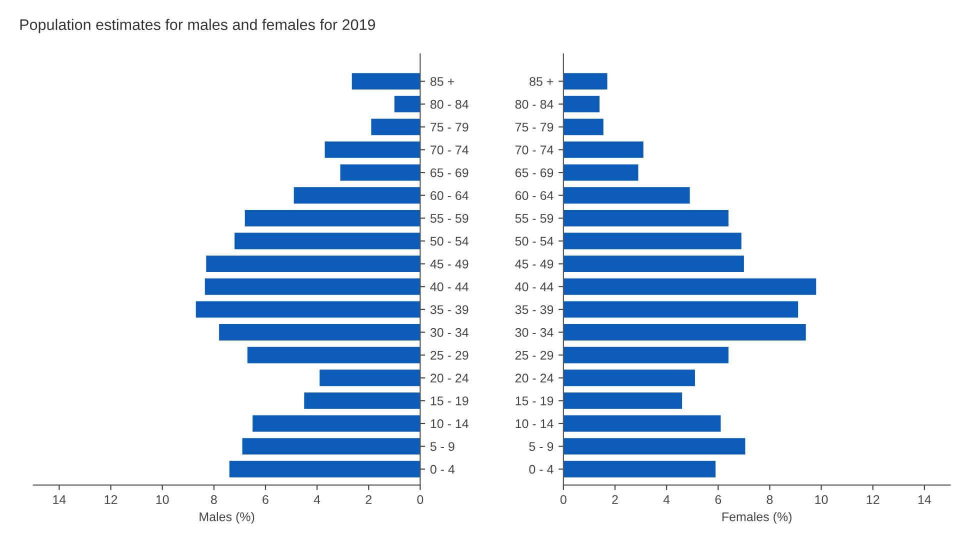 The image size is (955, 539). What do you see at coordinates (227, 518) in the screenshot?
I see `x-axis-title: Males (%)` at bounding box center [227, 518].